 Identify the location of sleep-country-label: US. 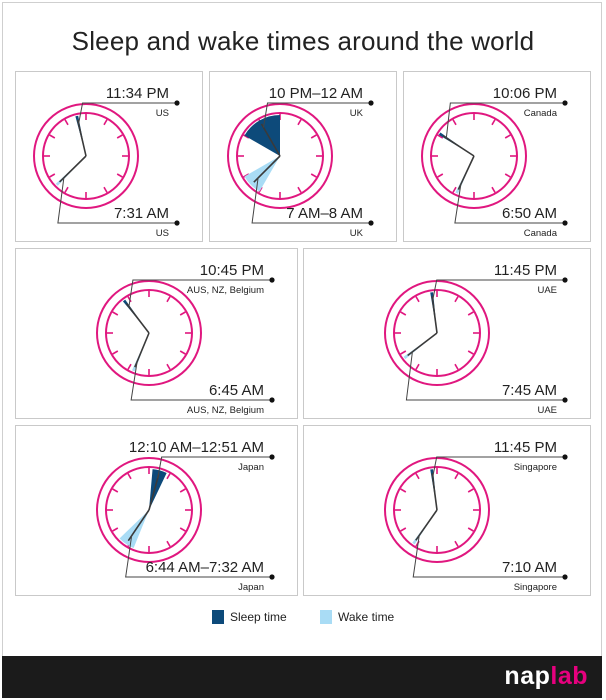
(162, 113).